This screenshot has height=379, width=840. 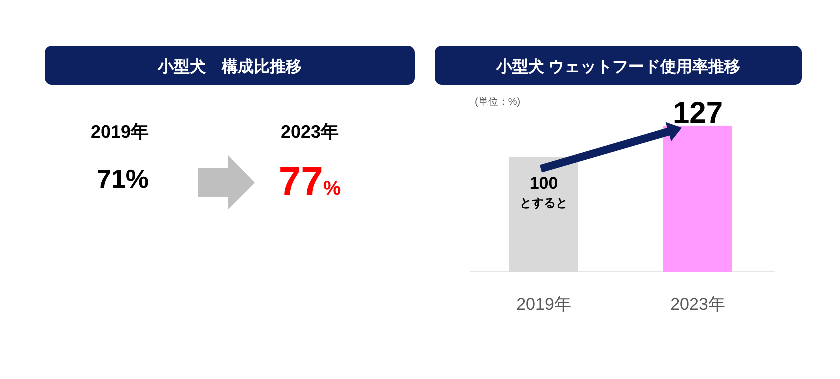 I want to click on data-label: 100 とすると, so click(x=544, y=192).